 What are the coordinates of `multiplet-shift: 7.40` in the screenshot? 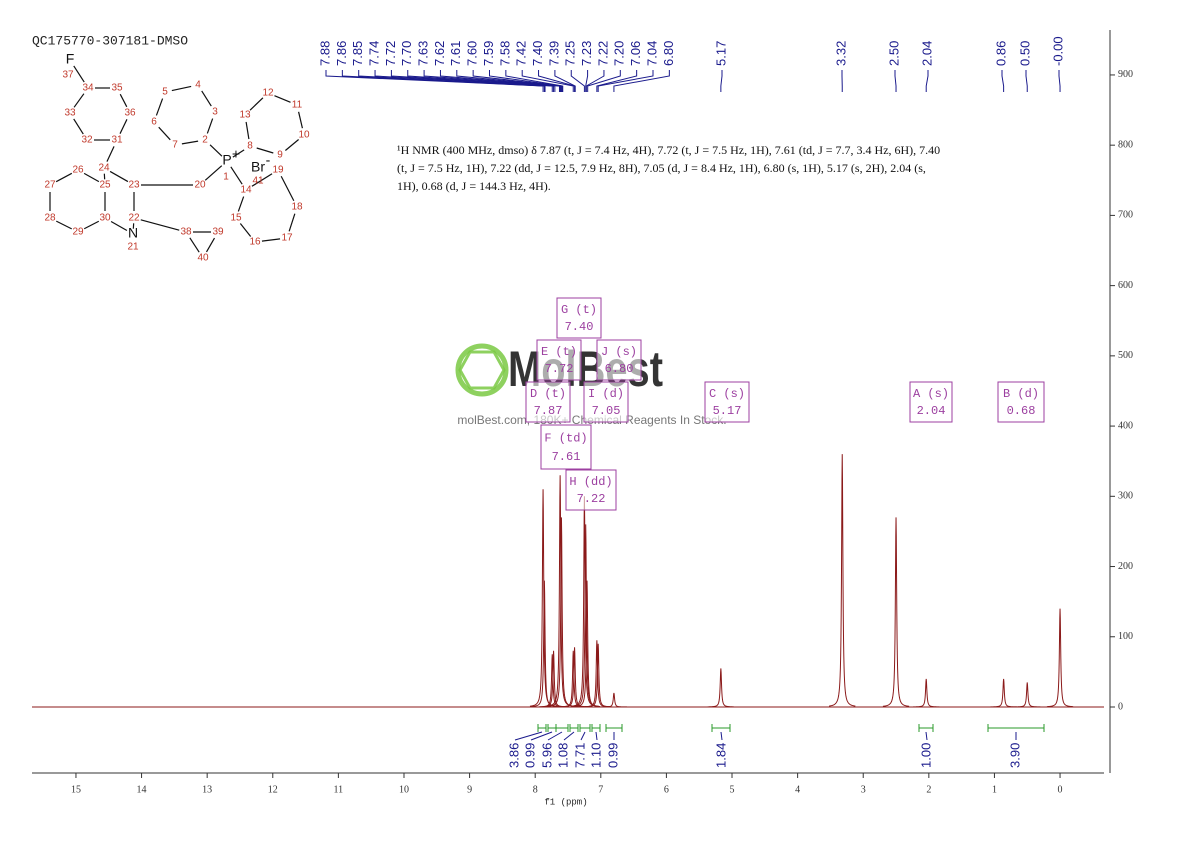 It's located at (579, 327).